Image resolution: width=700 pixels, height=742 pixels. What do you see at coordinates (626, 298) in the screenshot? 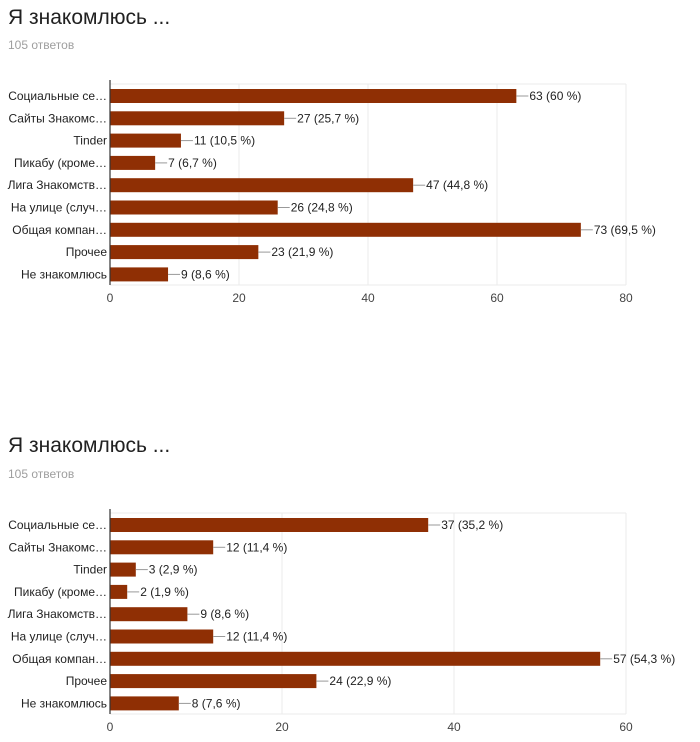
I see `x-tick-label: 80` at bounding box center [626, 298].